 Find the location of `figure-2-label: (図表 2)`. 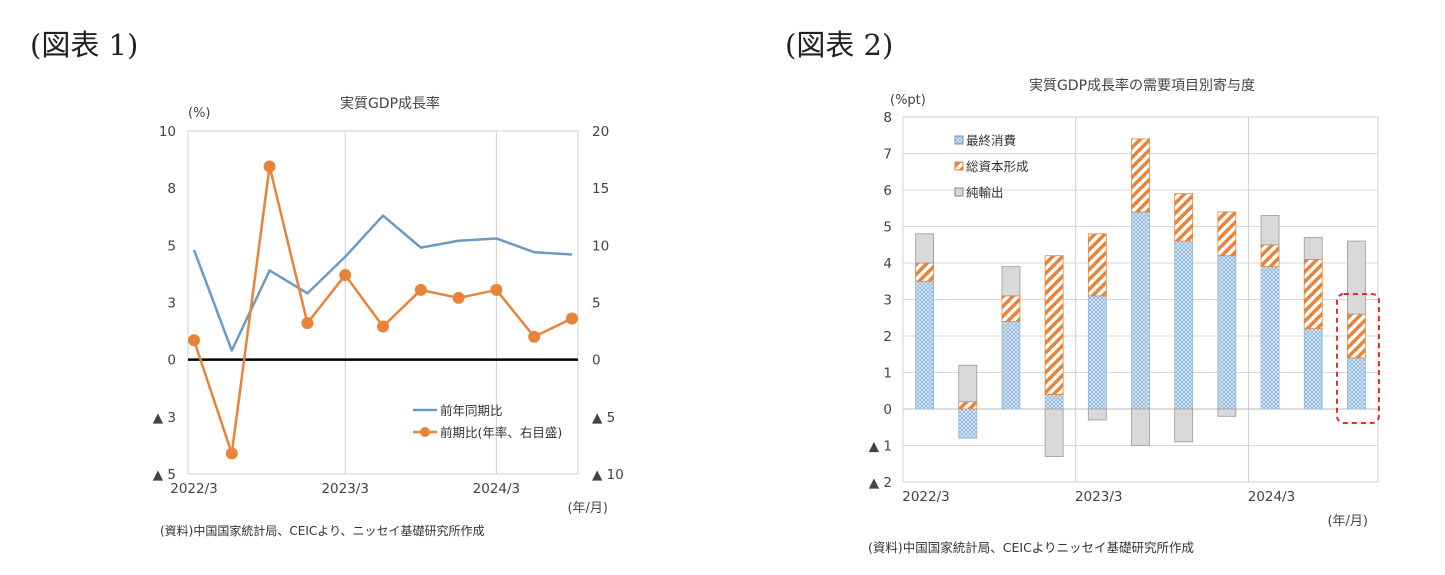

figure-2-label: (図表 2) is located at coordinates (839, 45).